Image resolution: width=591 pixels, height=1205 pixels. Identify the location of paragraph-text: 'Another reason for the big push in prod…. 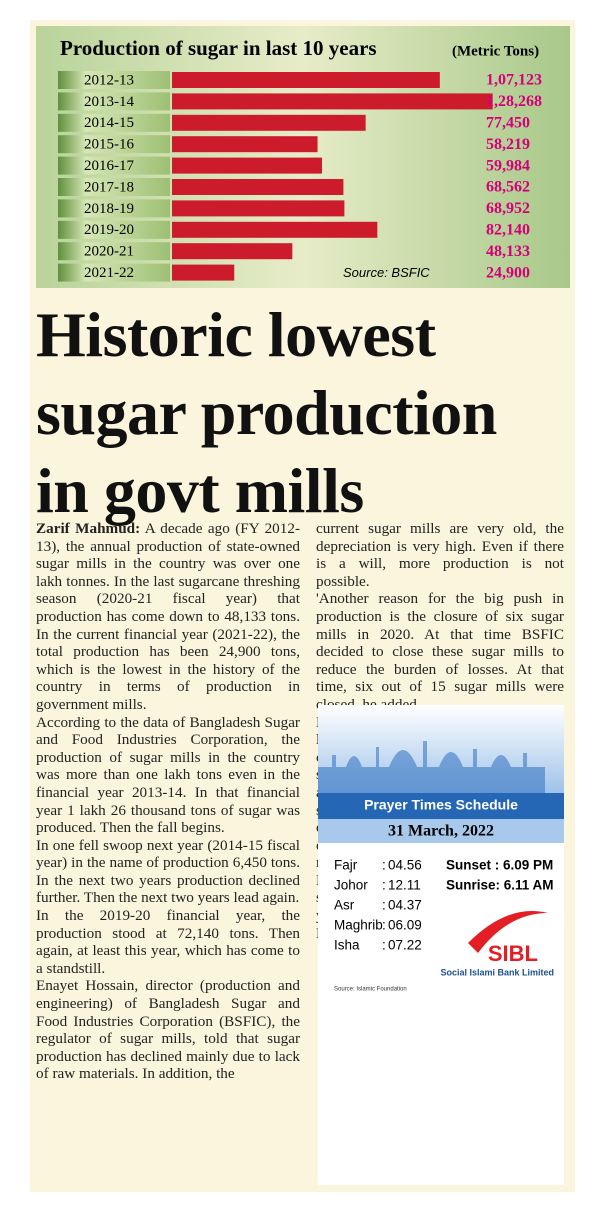
(440, 651).